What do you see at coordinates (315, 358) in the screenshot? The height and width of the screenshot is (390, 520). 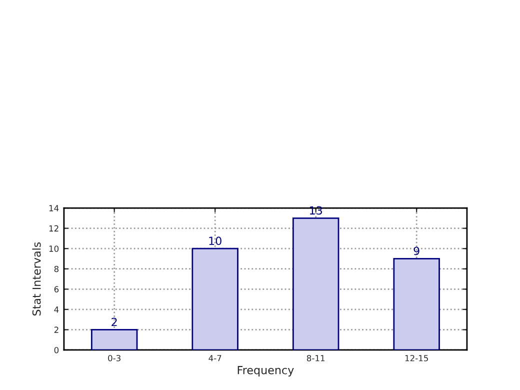 I see `x-tick-label: 8-11` at bounding box center [315, 358].